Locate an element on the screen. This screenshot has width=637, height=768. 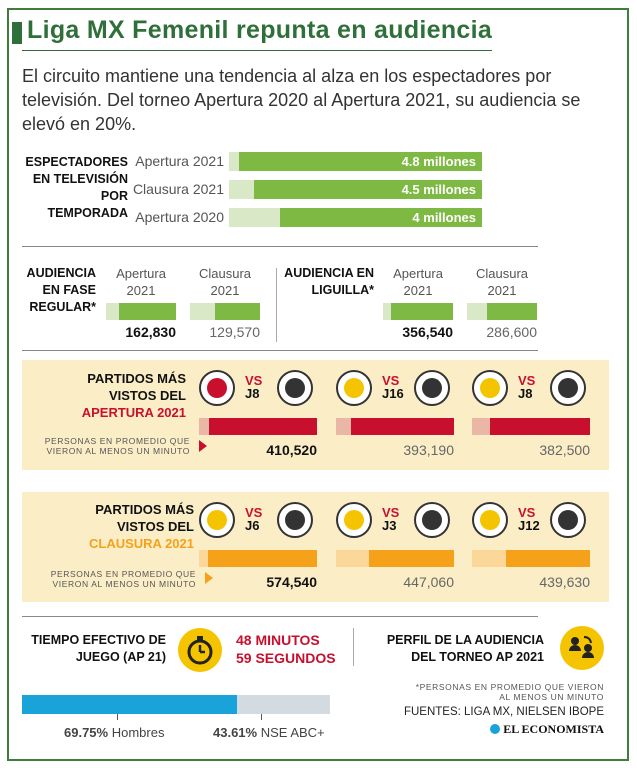
clausura-title-2: VISTOS DEL is located at coordinates (155, 526).